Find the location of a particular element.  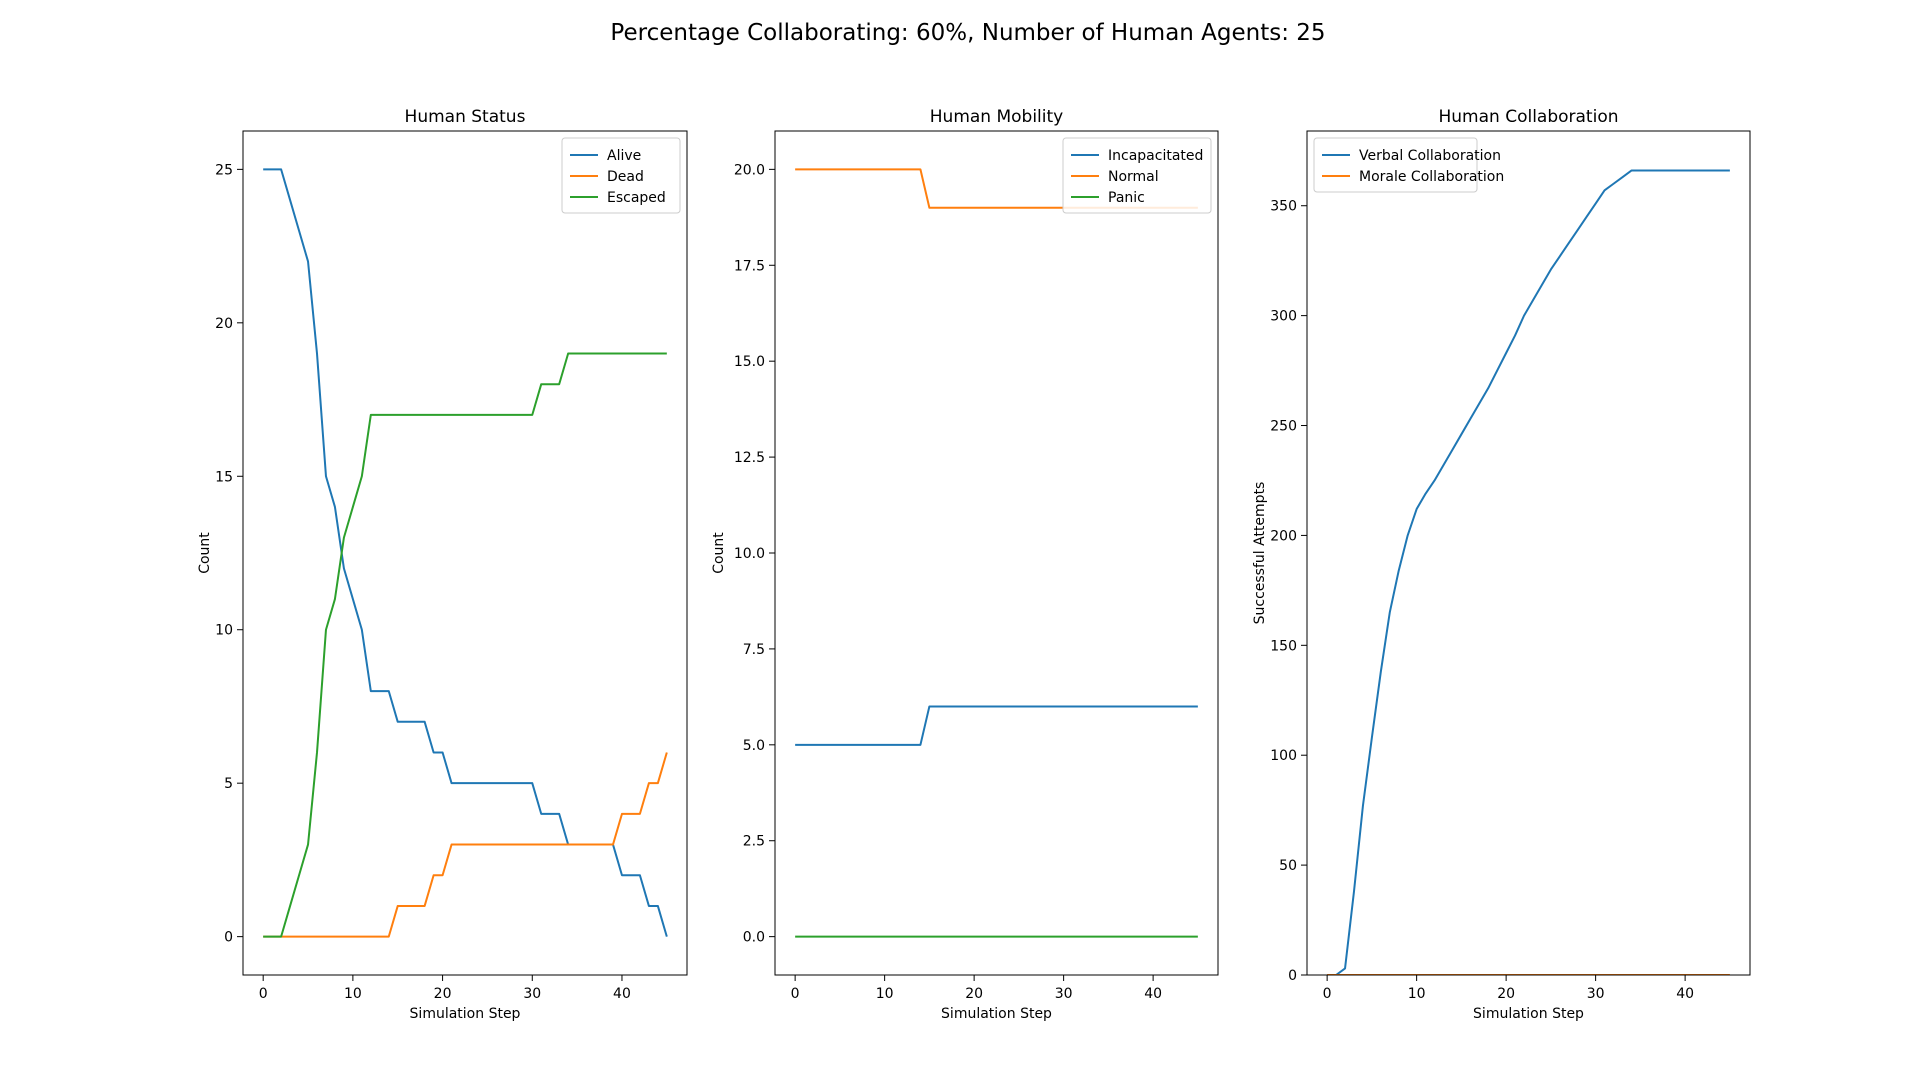

human-mobility-title: Human Mobility is located at coordinates (996, 117).